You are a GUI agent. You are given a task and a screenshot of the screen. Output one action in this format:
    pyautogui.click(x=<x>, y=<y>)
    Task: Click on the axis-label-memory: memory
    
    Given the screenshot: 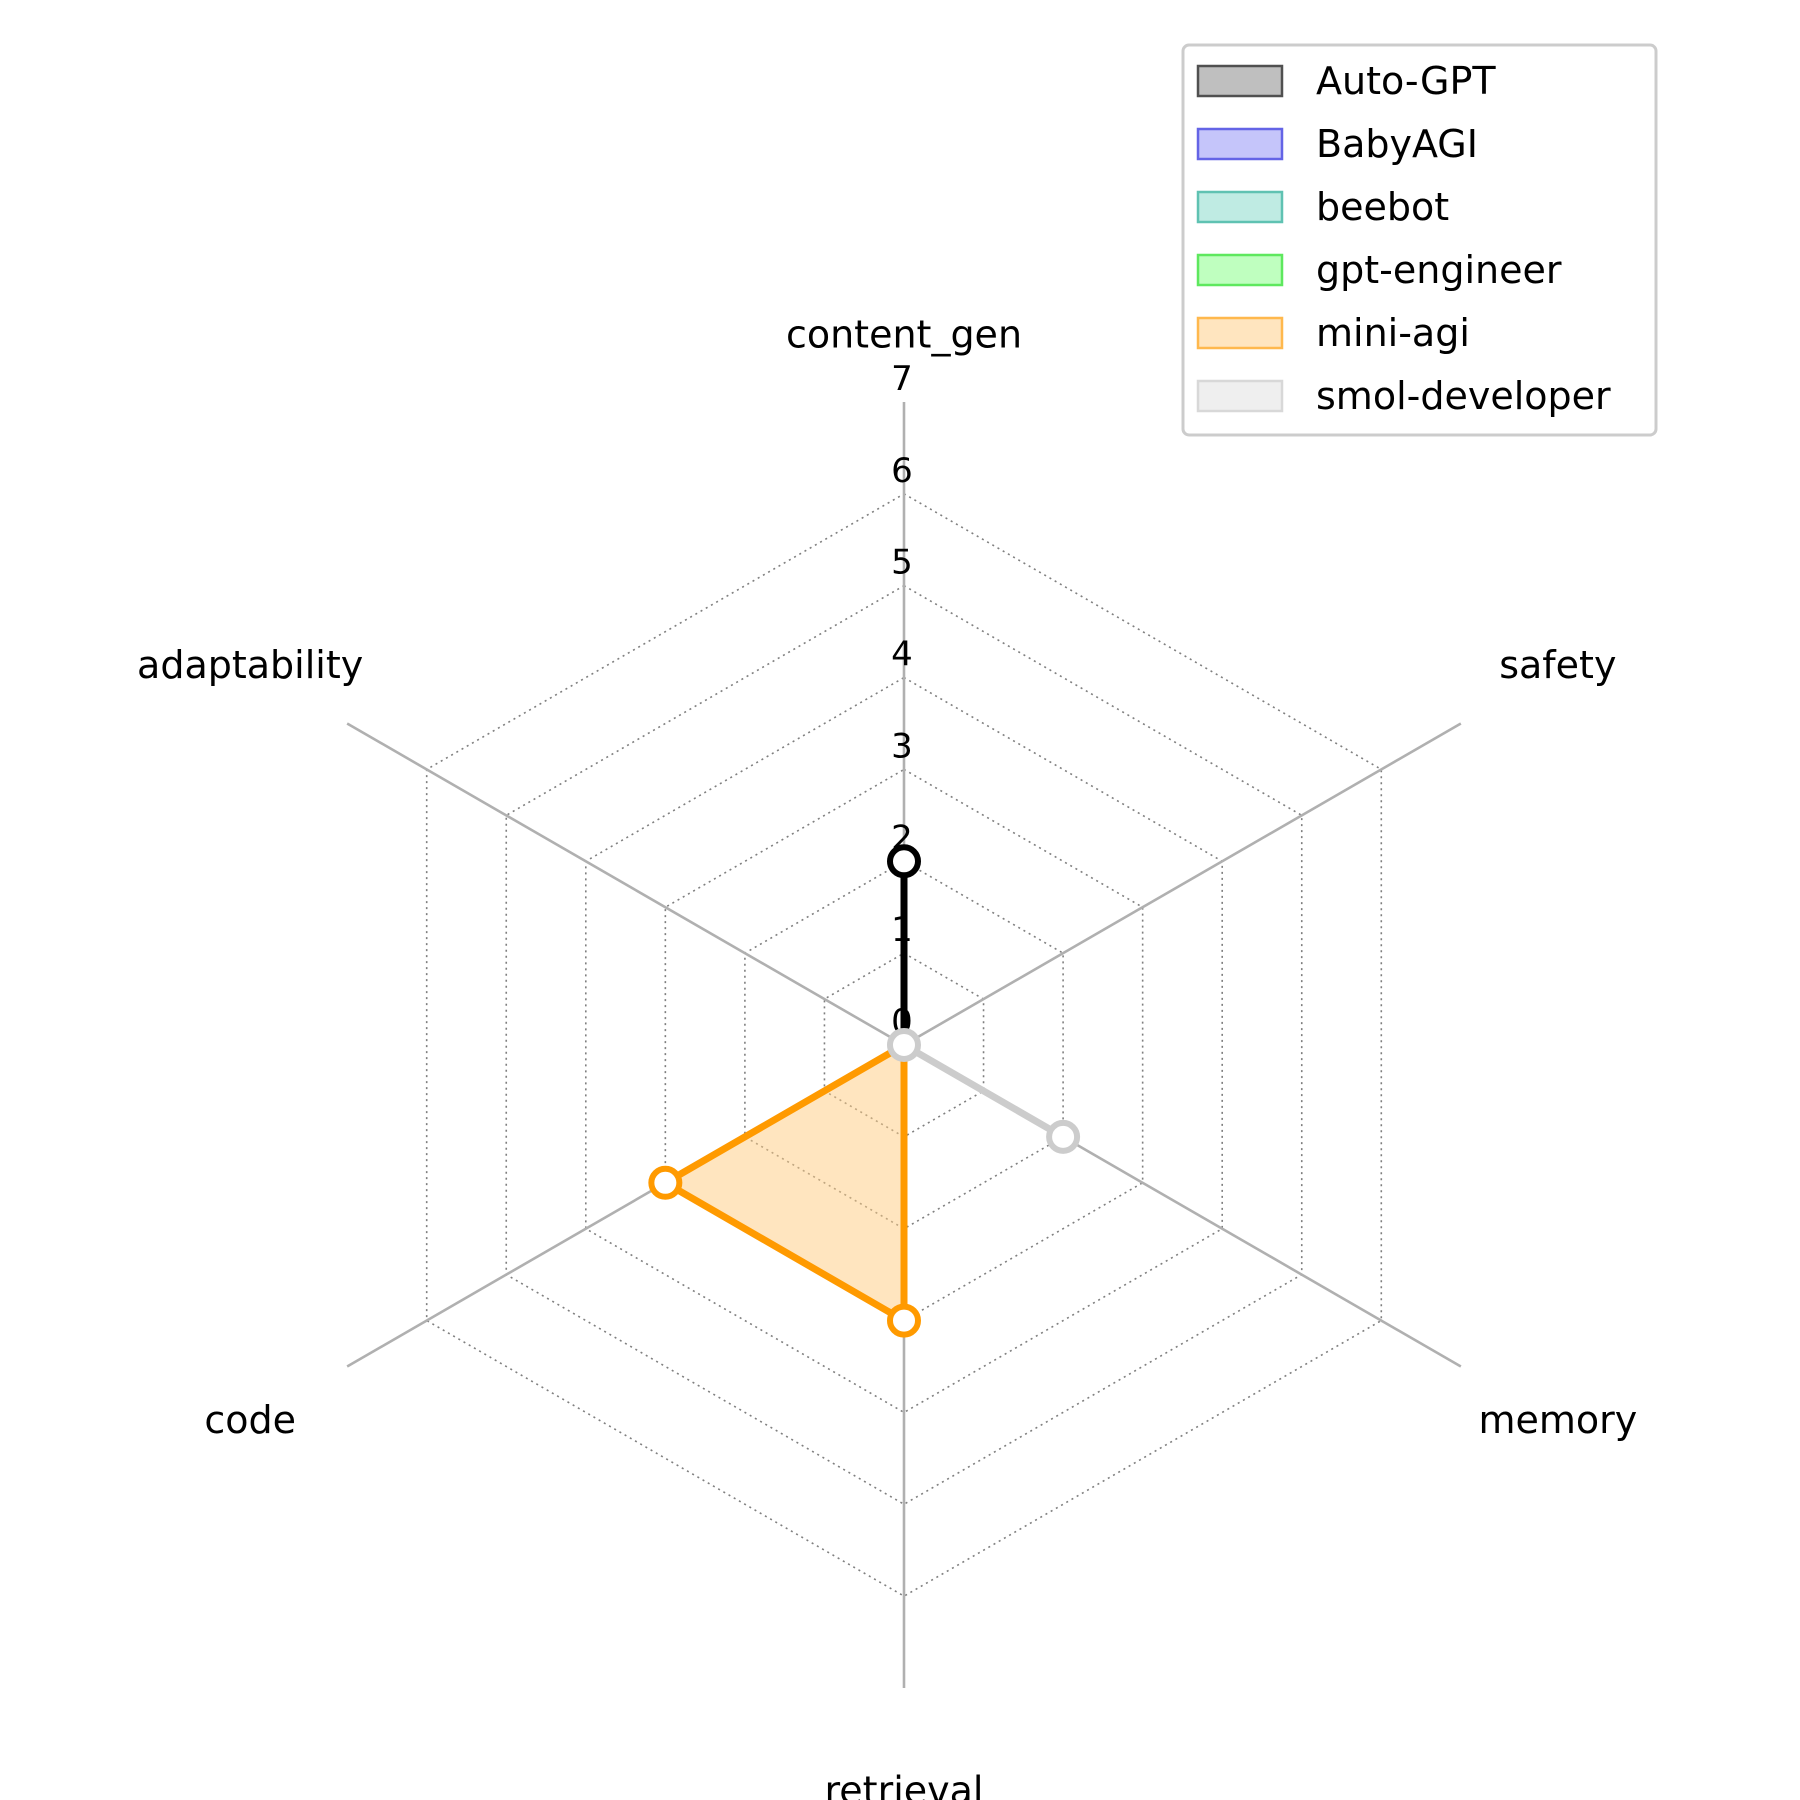 What is the action you would take?
    pyautogui.click(x=1557, y=1420)
    